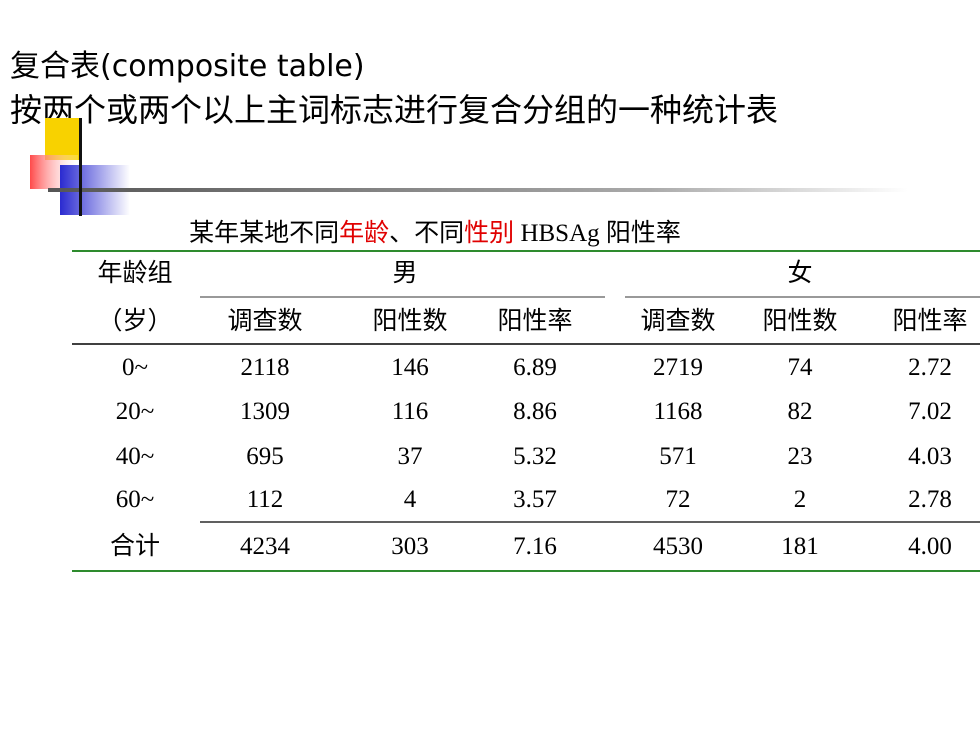 This screenshot has height=735, width=980. Describe the element at coordinates (410, 546) in the screenshot. I see `cell: 303` at that location.